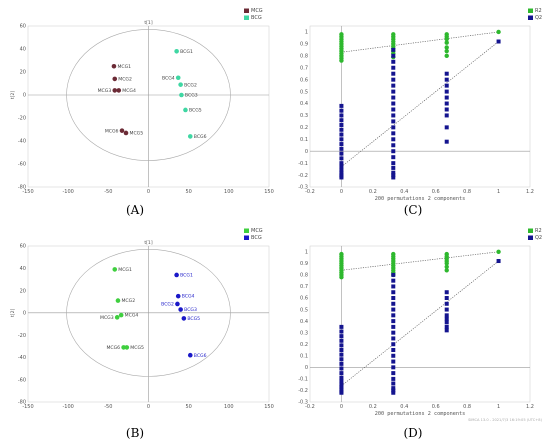 Image resolution: width=550 pixels, height=445 pixels. Describe the element at coordinates (538, 238) in the screenshot. I see `legend-label: Q2` at that location.